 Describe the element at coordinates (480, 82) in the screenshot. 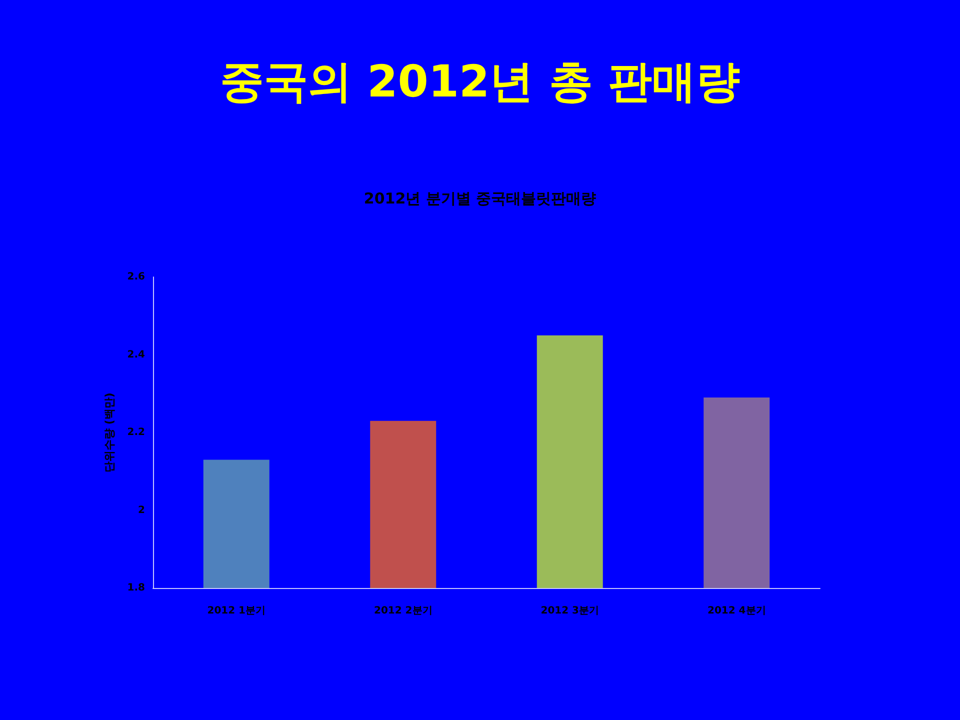

I see `chart-title: 중국의 2012년 총 판매량` at that location.